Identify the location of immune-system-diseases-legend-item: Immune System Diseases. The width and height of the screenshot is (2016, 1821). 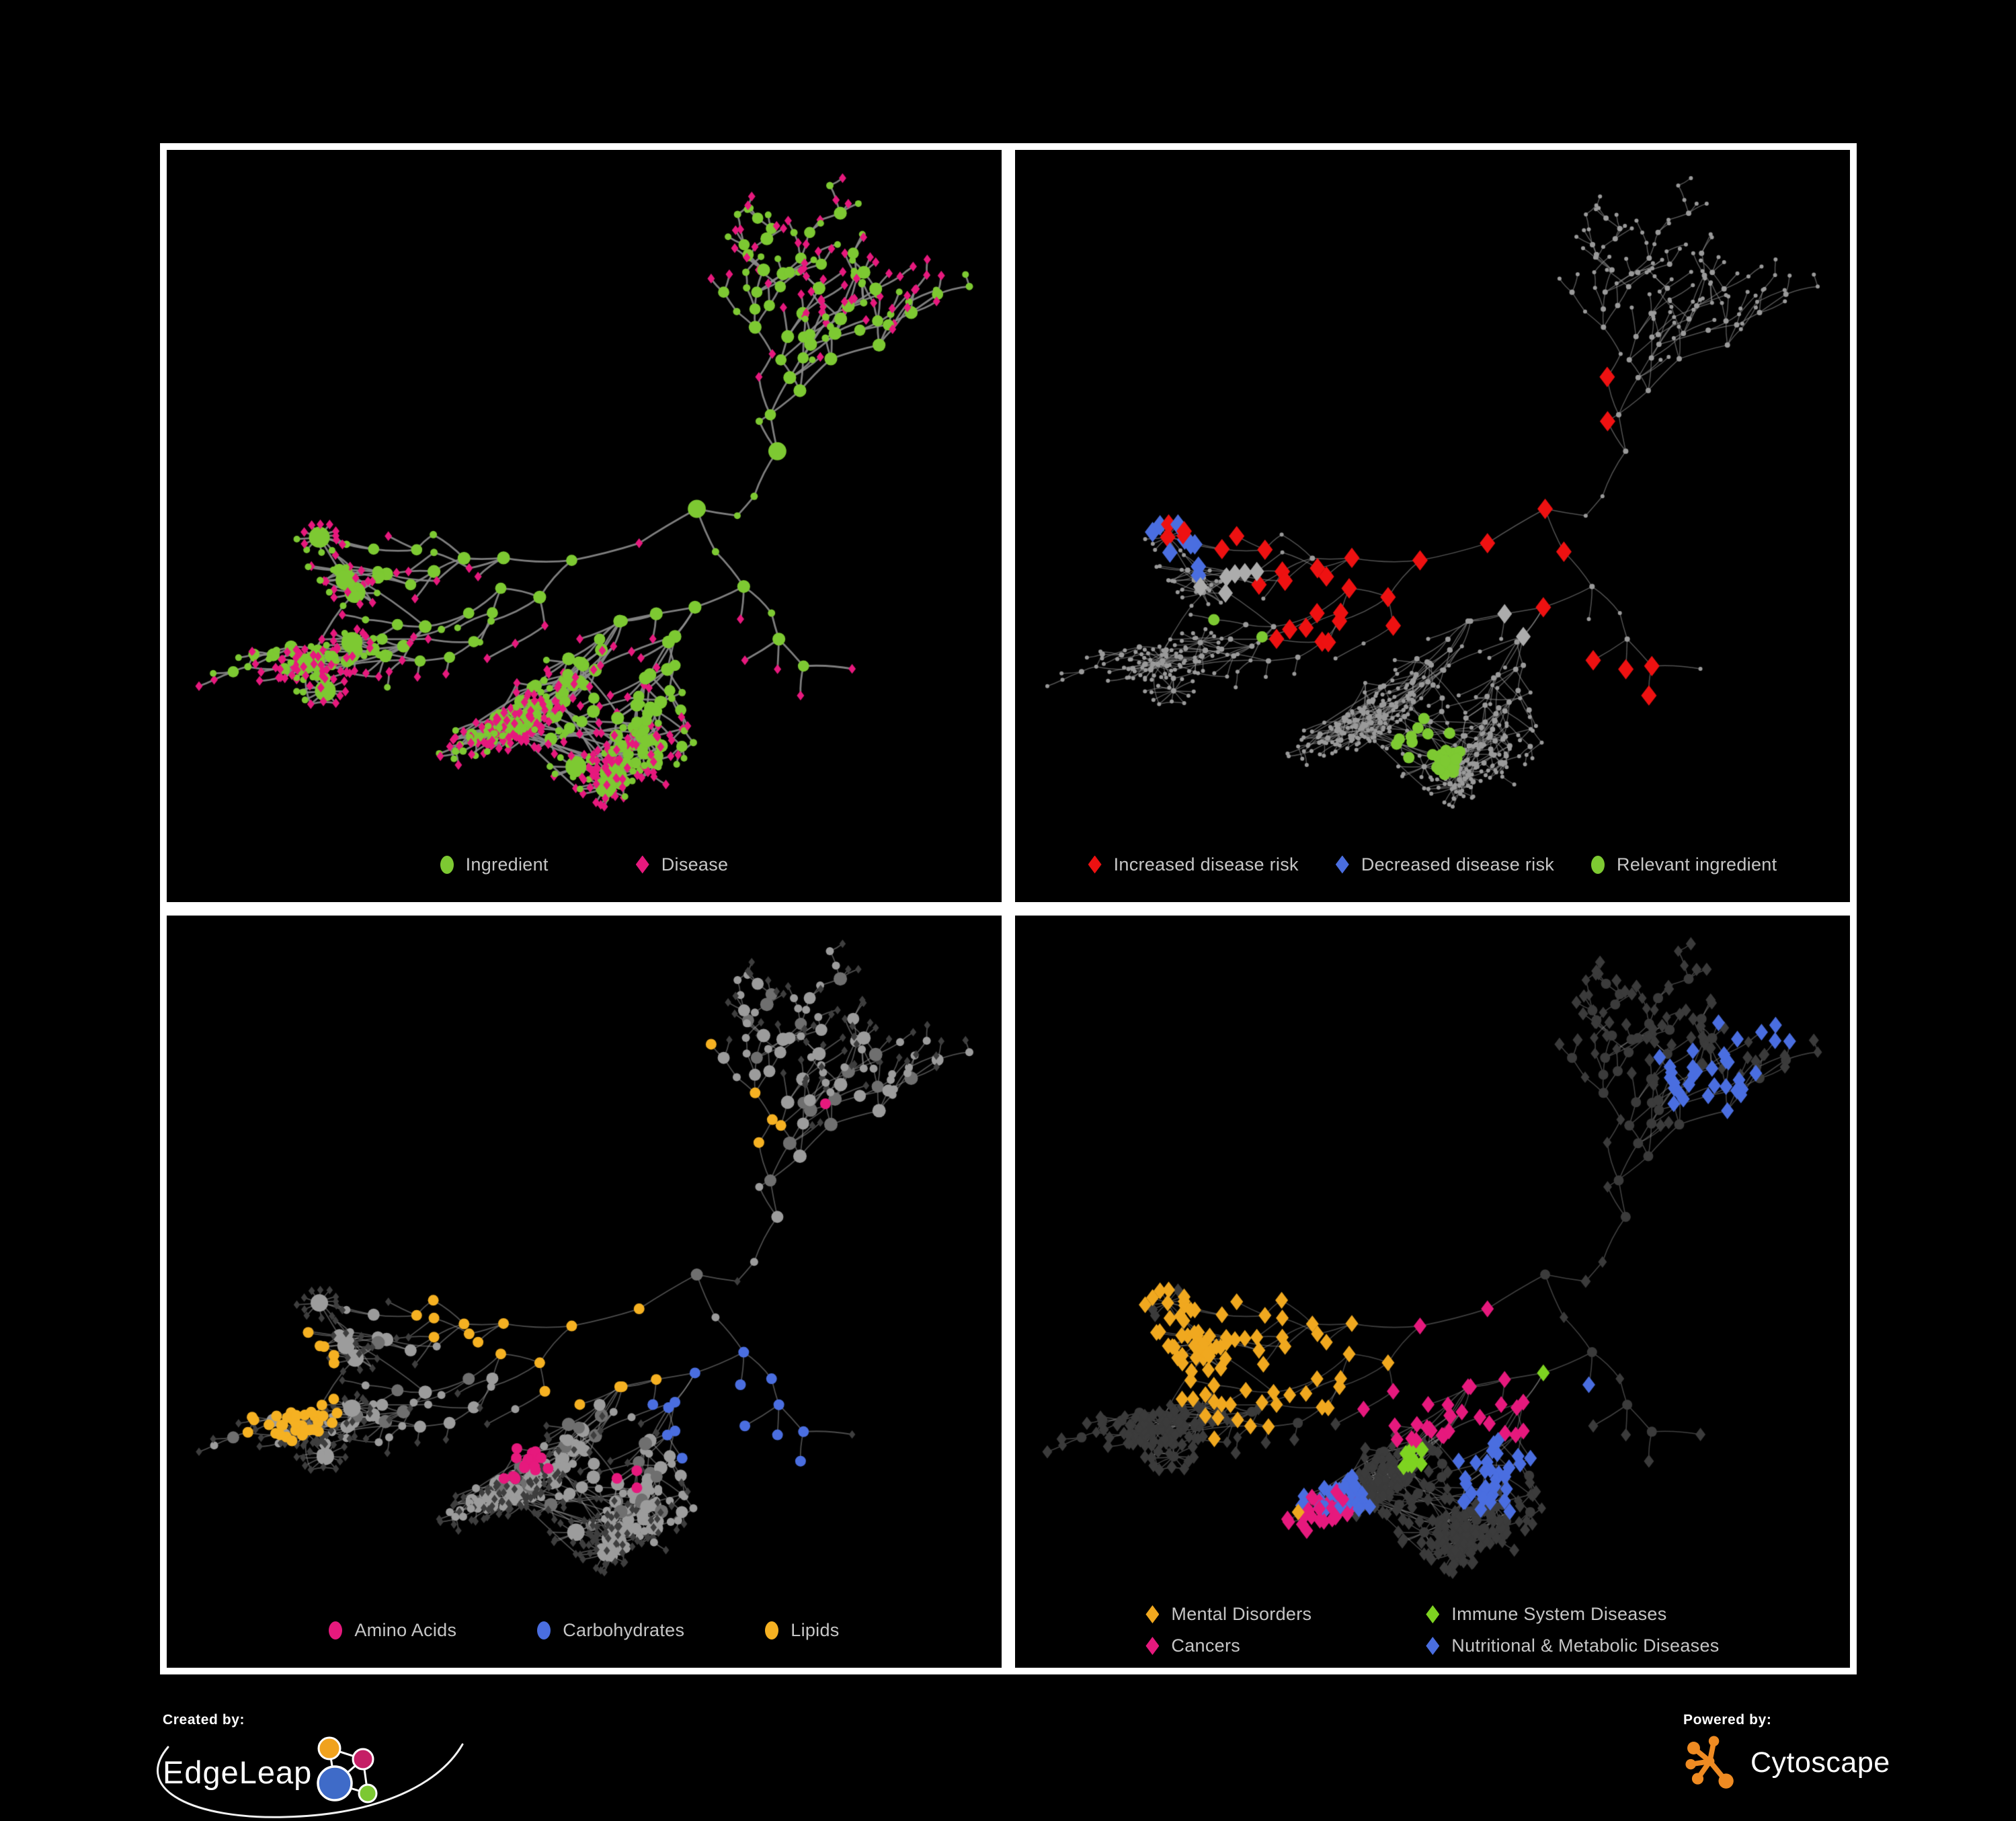
(1572, 1615).